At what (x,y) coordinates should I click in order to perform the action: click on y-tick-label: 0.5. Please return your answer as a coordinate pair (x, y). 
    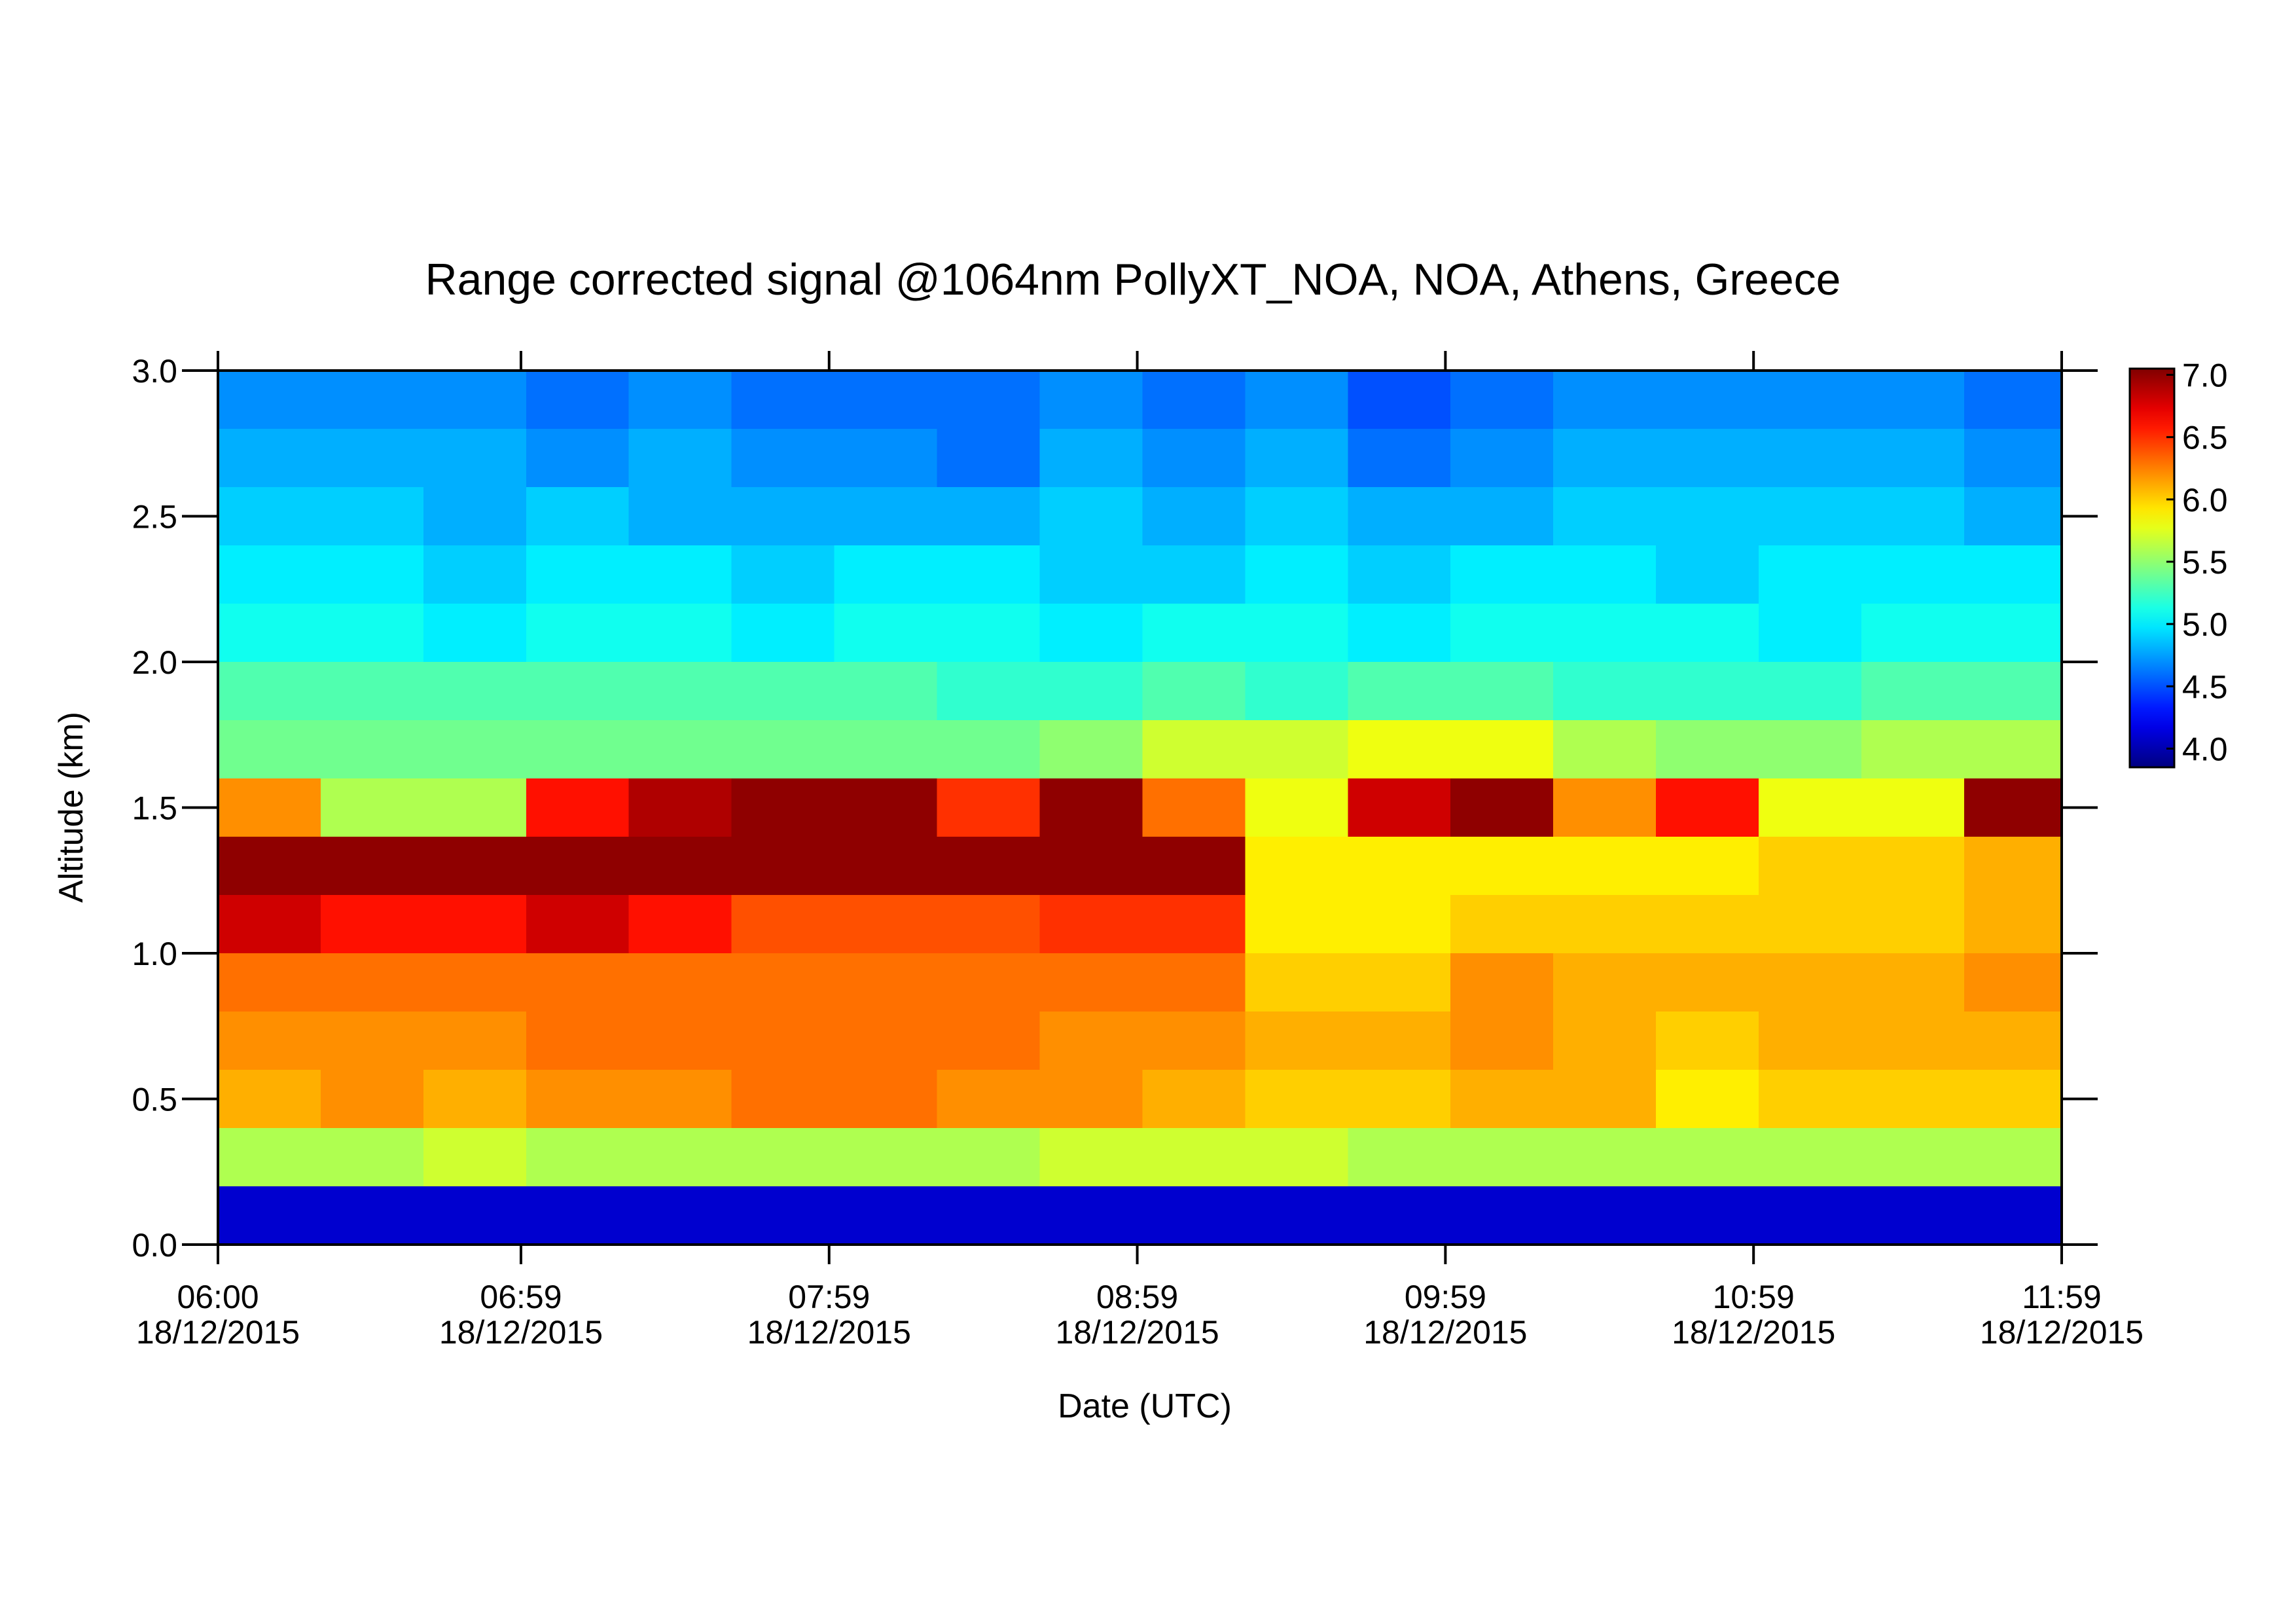
    Looking at the image, I should click on (154, 1100).